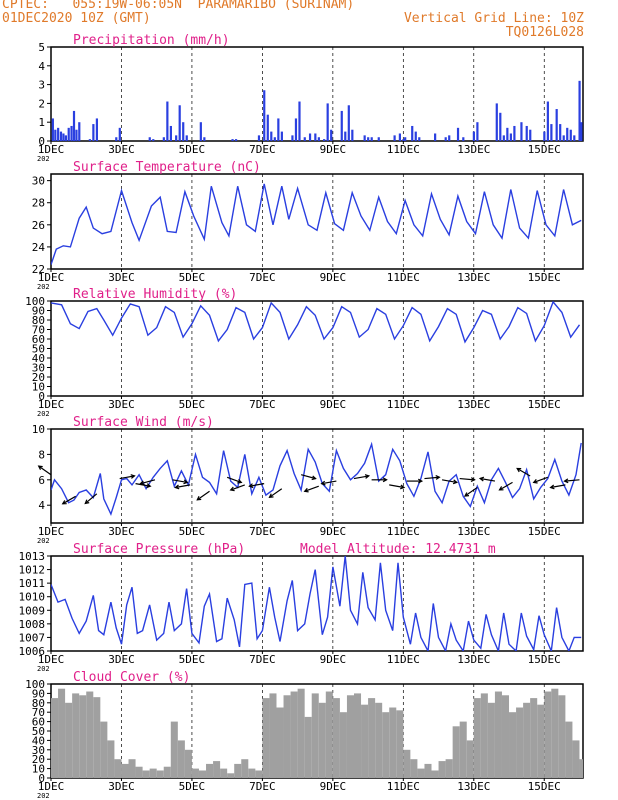 The image size is (618, 800). I want to click on run-date: 01DEC2020 10Z (GMT), so click(76, 18).